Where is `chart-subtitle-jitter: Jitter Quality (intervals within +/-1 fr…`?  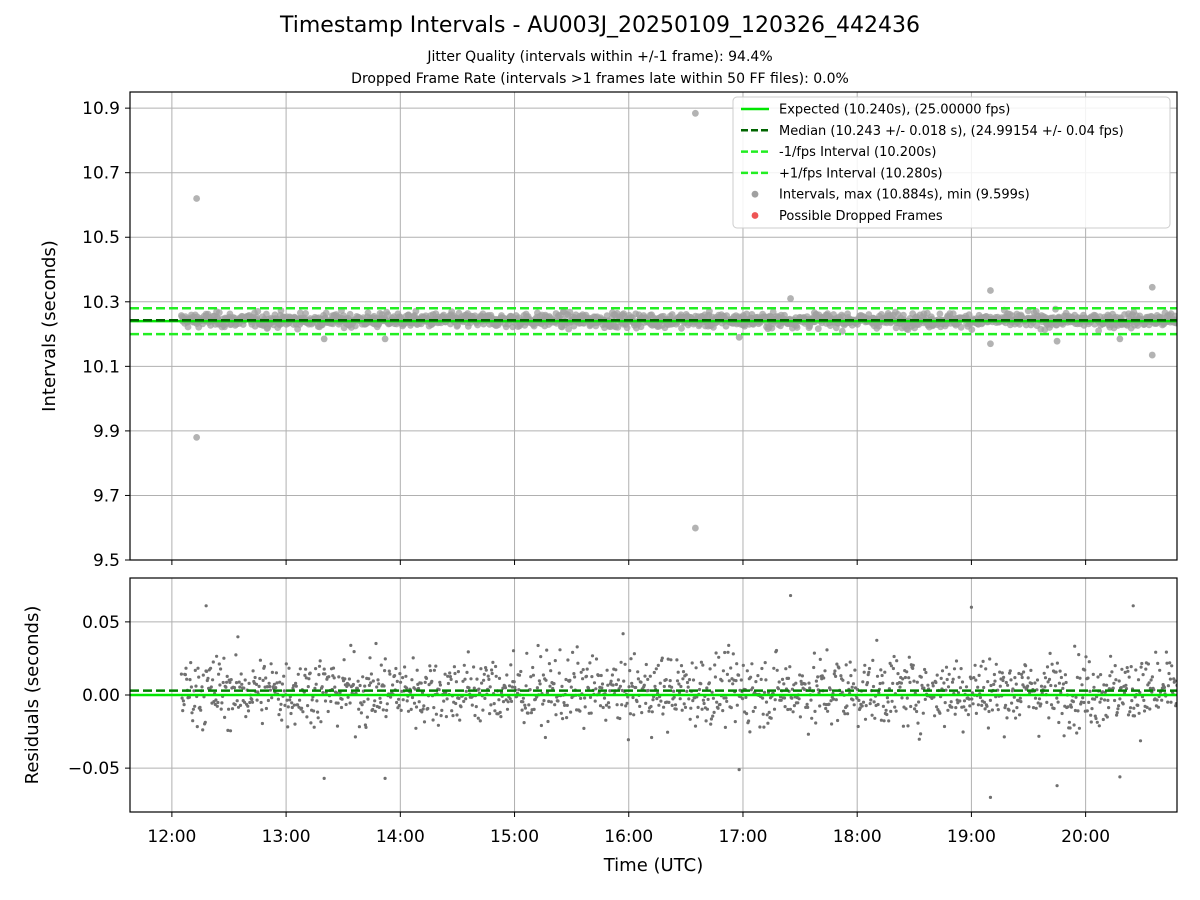 chart-subtitle-jitter: Jitter Quality (intervals within +/-1 fr… is located at coordinates (600, 57).